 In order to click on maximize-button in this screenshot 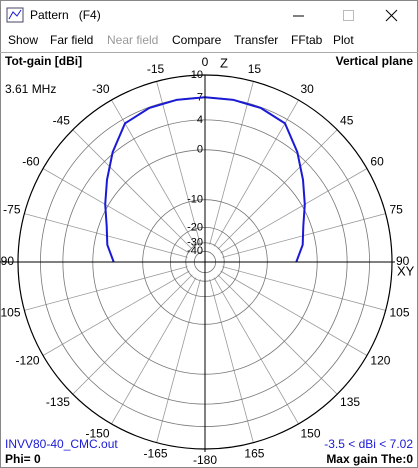, I will do `click(348, 15)`.